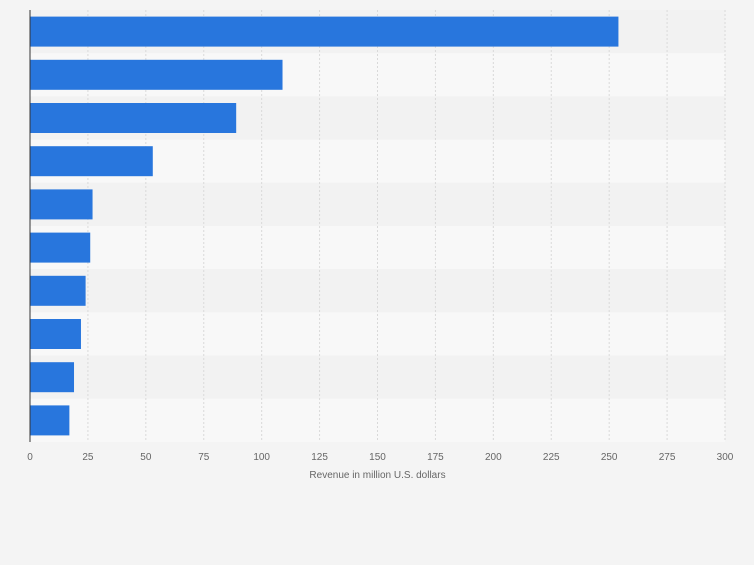  What do you see at coordinates (319, 457) in the screenshot?
I see `x-tick-label: 125` at bounding box center [319, 457].